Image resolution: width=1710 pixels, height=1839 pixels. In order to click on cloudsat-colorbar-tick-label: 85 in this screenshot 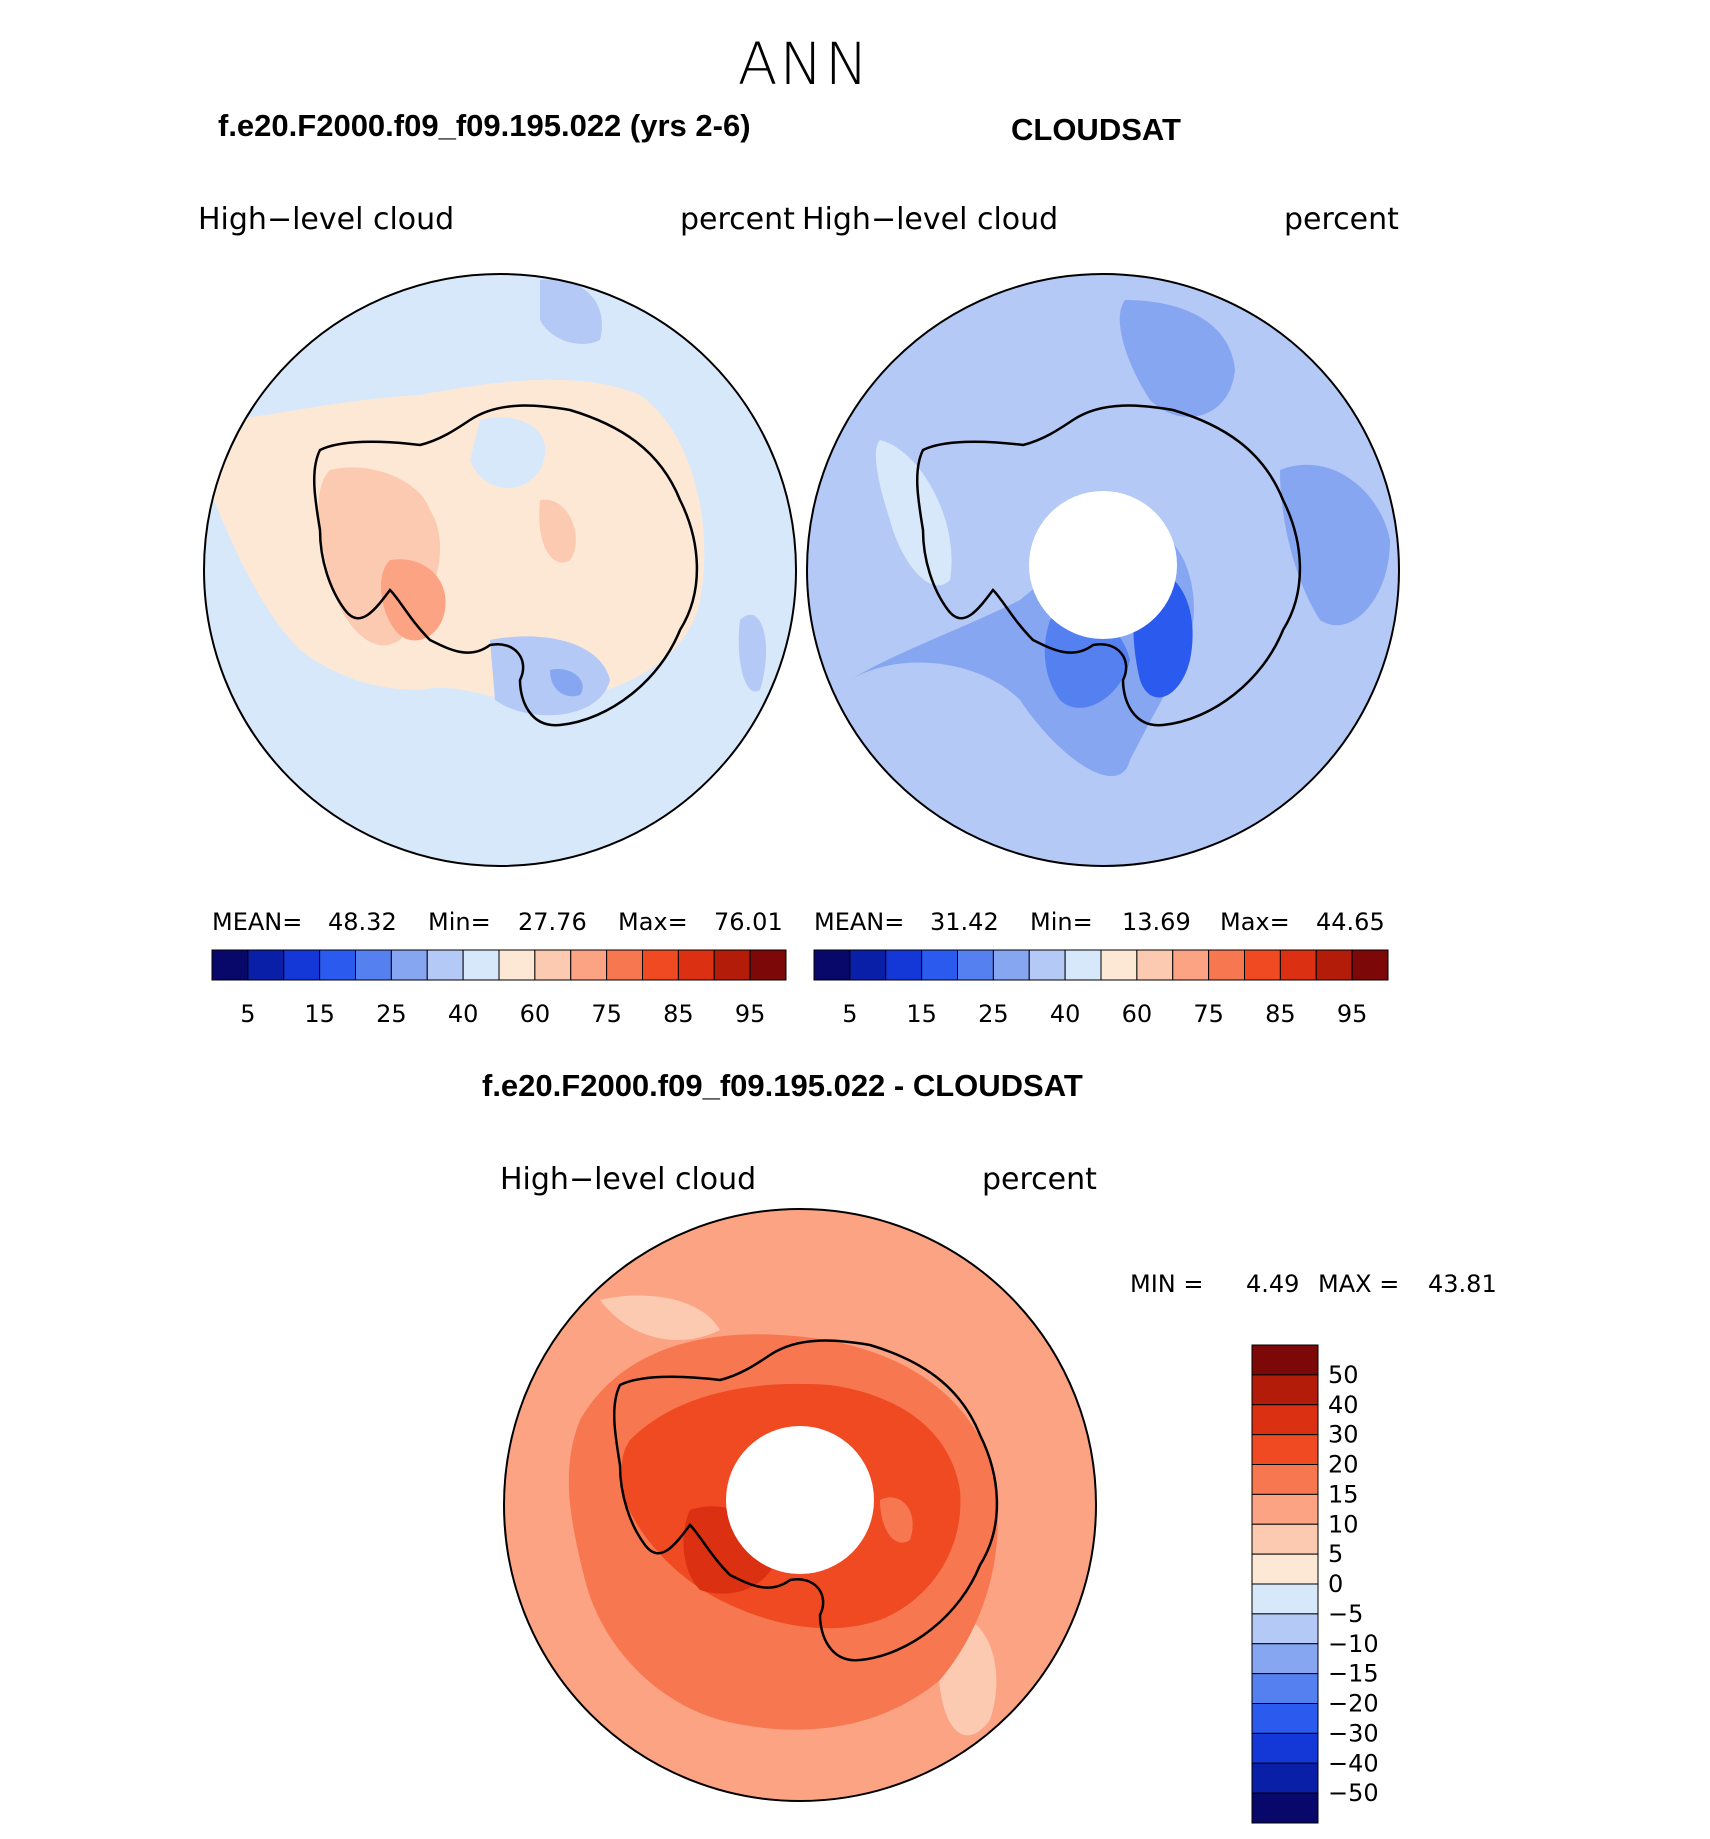, I will do `click(1280, 1014)`.